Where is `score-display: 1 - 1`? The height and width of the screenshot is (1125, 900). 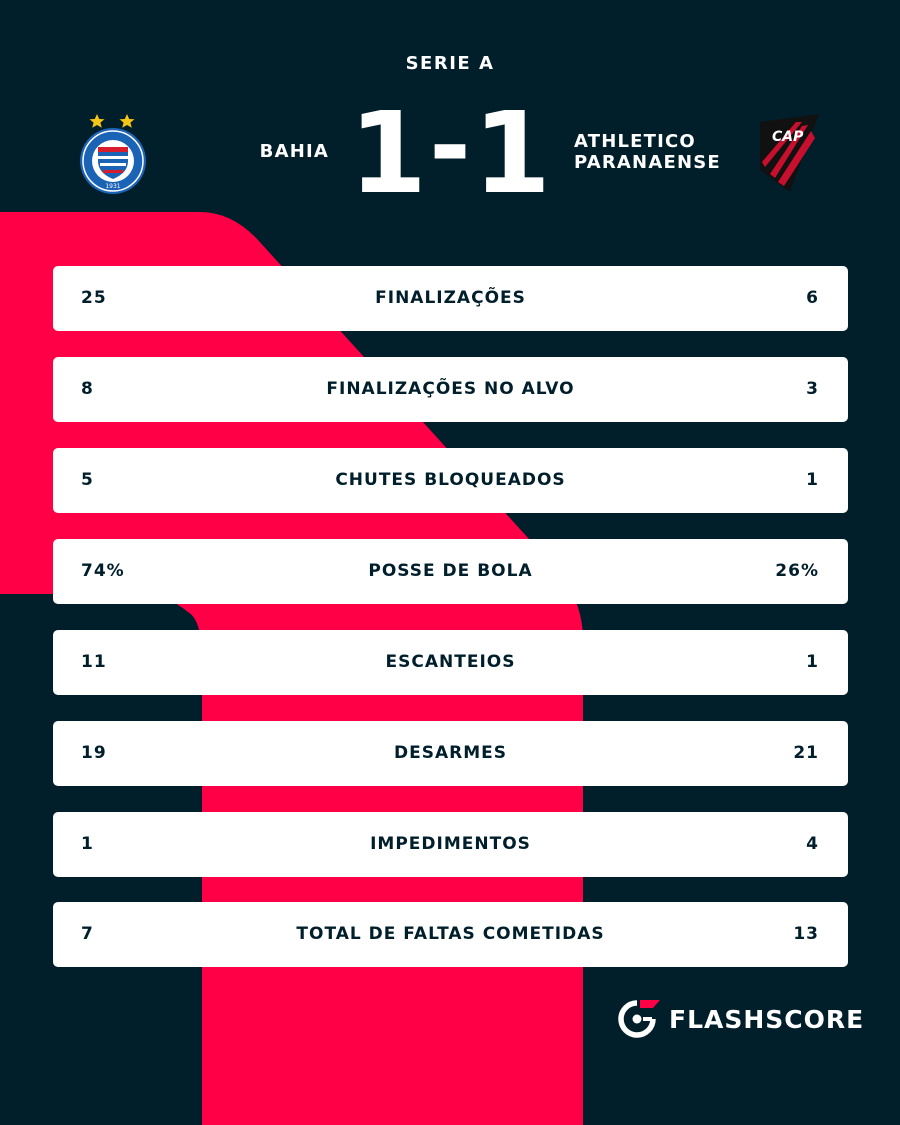
score-display: 1 - 1 is located at coordinates (450, 149).